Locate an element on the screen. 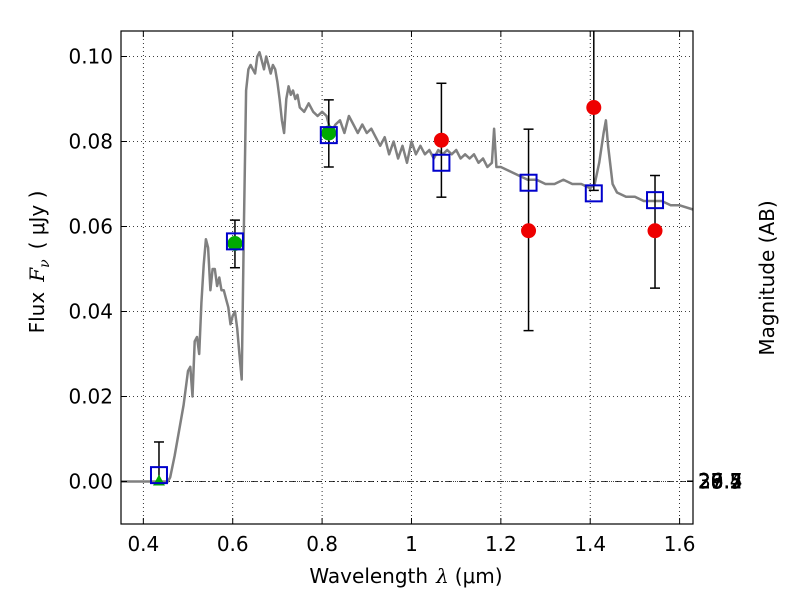 This screenshot has width=800, height=600. y-axis-label-symbol: F is located at coordinates (37, 275).